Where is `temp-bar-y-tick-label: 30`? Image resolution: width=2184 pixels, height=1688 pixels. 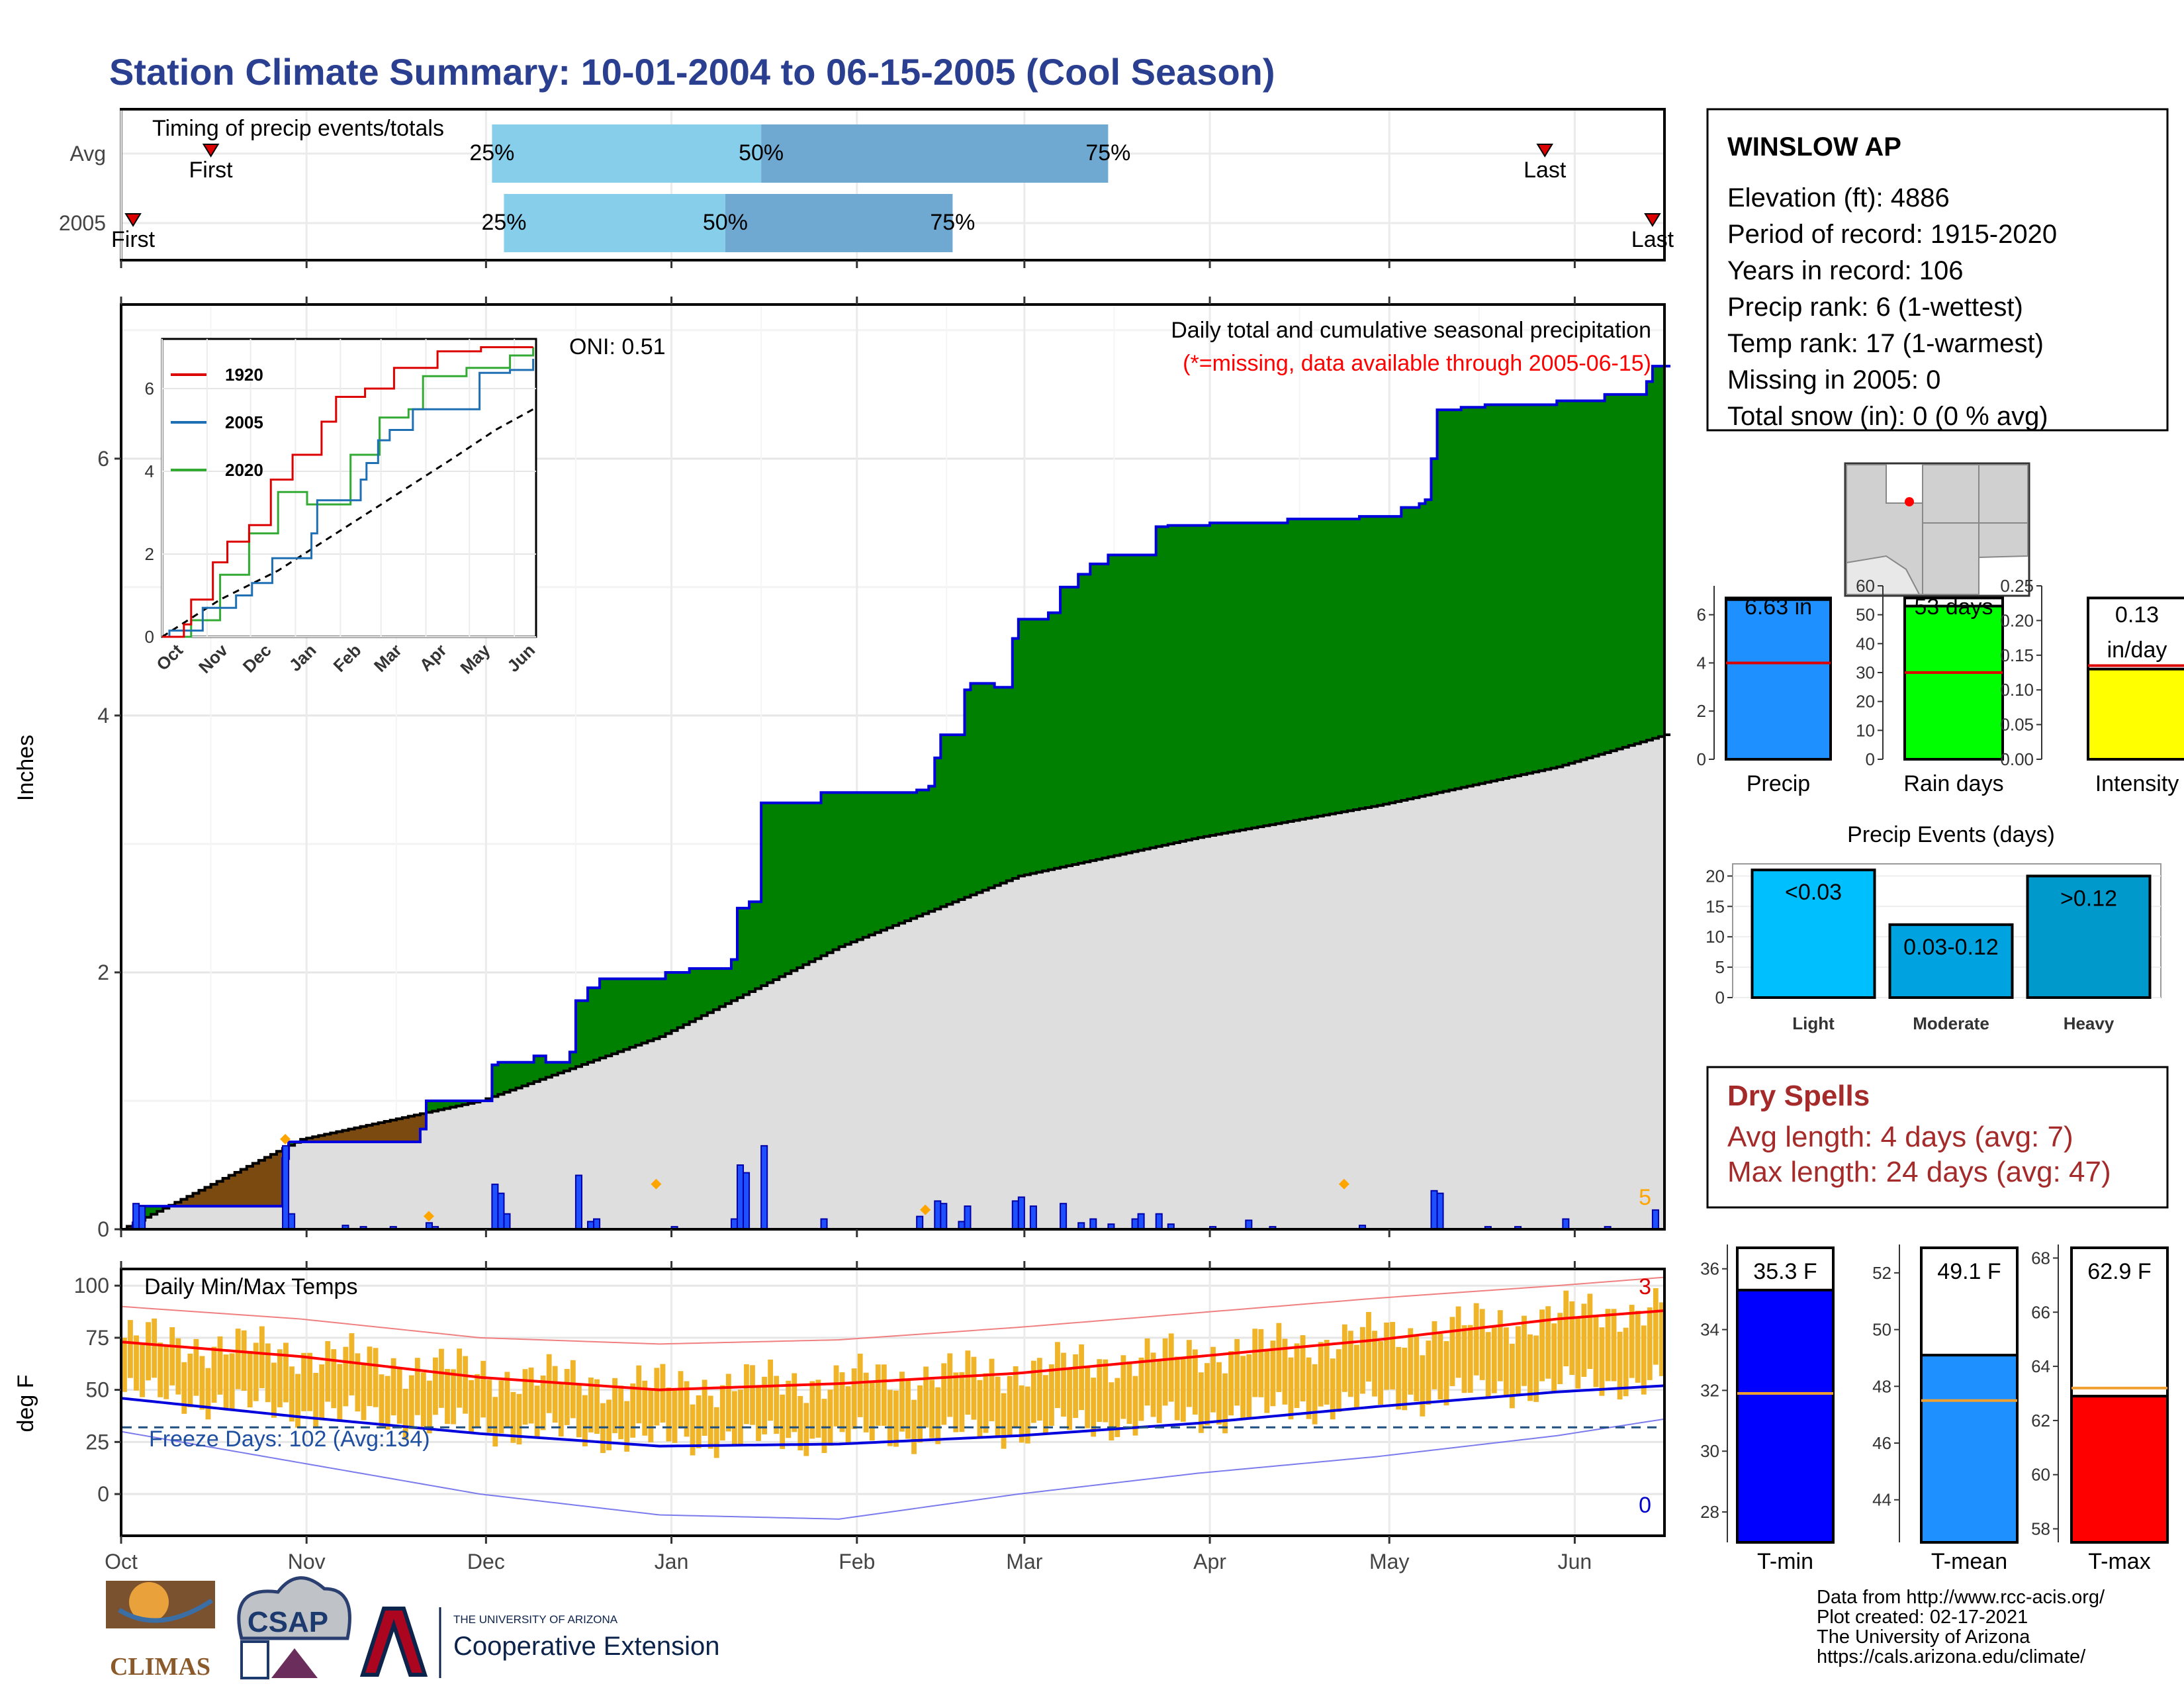 temp-bar-y-tick-label: 30 is located at coordinates (1709, 1451).